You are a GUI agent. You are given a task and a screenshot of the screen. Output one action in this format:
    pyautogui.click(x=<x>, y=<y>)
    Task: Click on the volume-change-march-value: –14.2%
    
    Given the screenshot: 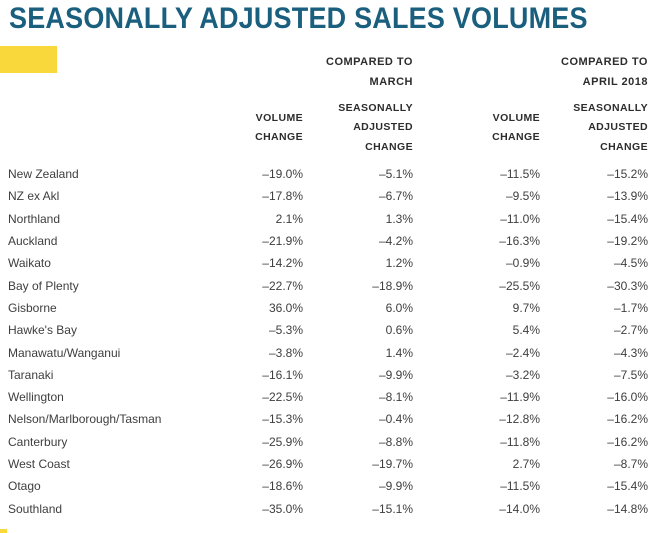 What is the action you would take?
    pyautogui.click(x=282, y=263)
    